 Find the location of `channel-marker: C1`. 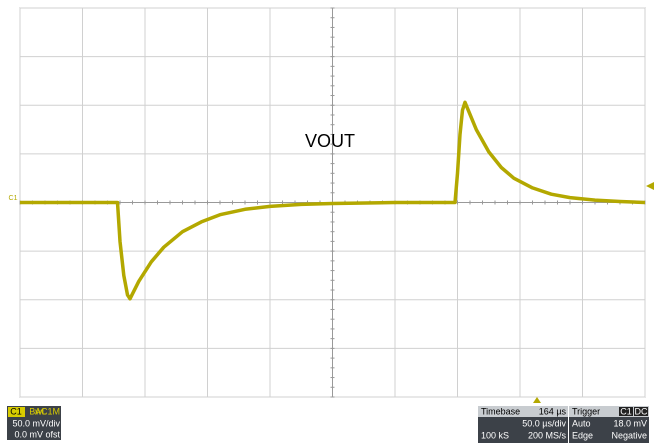

channel-marker: C1 is located at coordinates (13, 198).